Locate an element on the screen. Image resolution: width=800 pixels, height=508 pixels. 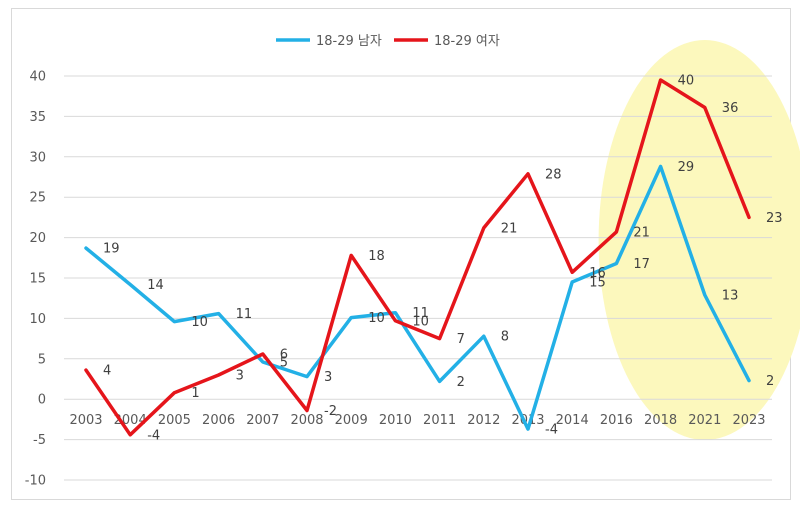
y-tick-label: 0 is located at coordinates (42, 400).